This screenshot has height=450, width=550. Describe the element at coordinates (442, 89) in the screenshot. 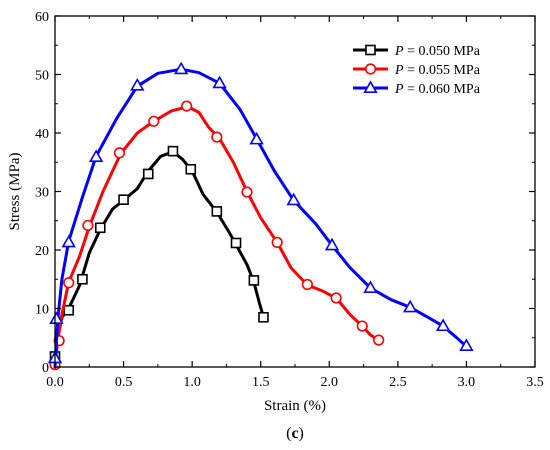

I see `legend-value: = 0.060 MPa` at that location.